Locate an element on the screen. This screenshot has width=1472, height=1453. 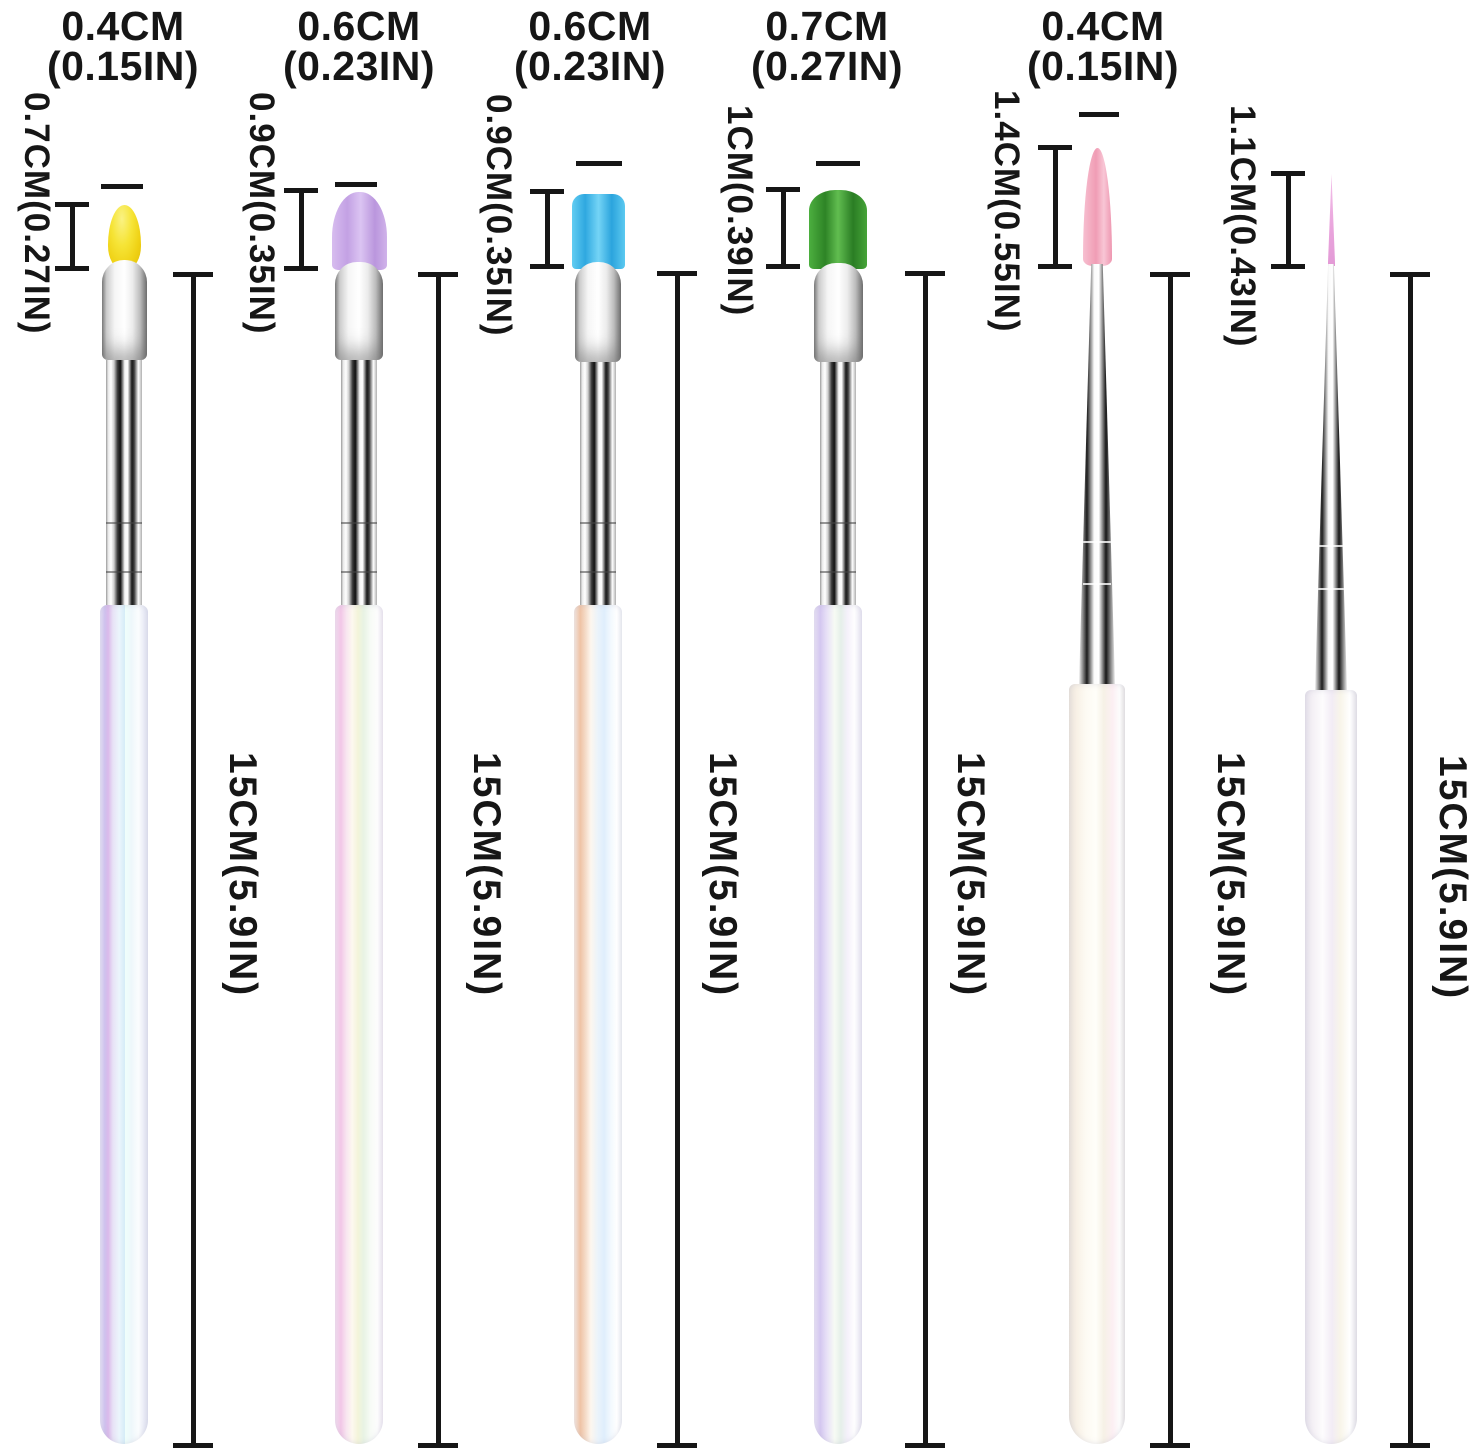
brush-1-total-length-line is located at coordinates (193, 860).